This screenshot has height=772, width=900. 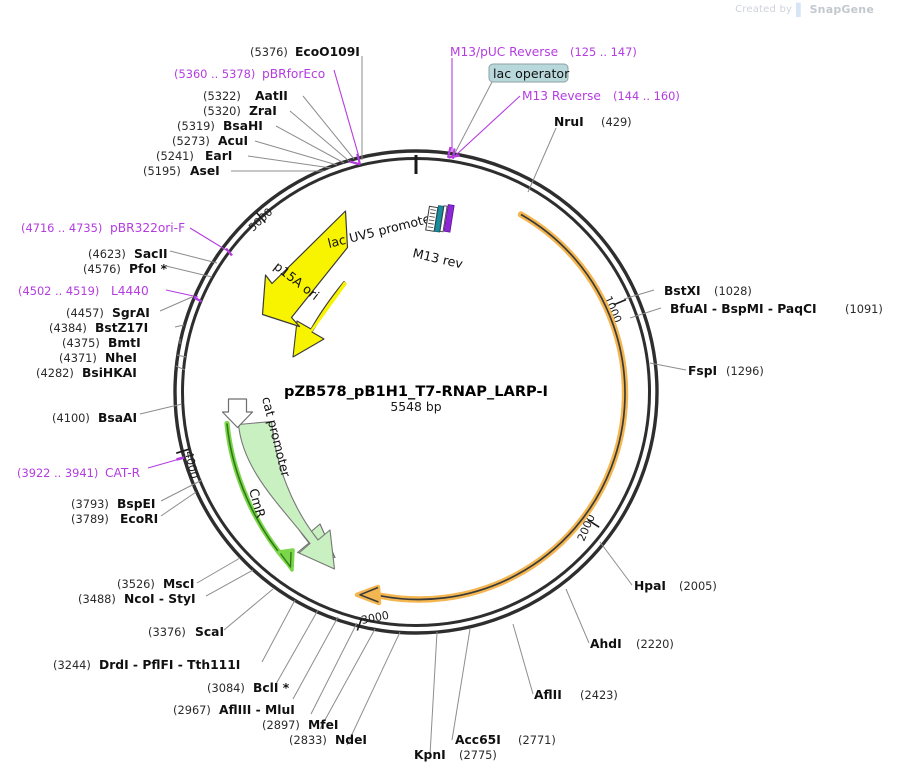 What do you see at coordinates (257, 710) in the screenshot?
I see `site-enzyme: AflIII - MluI` at bounding box center [257, 710].